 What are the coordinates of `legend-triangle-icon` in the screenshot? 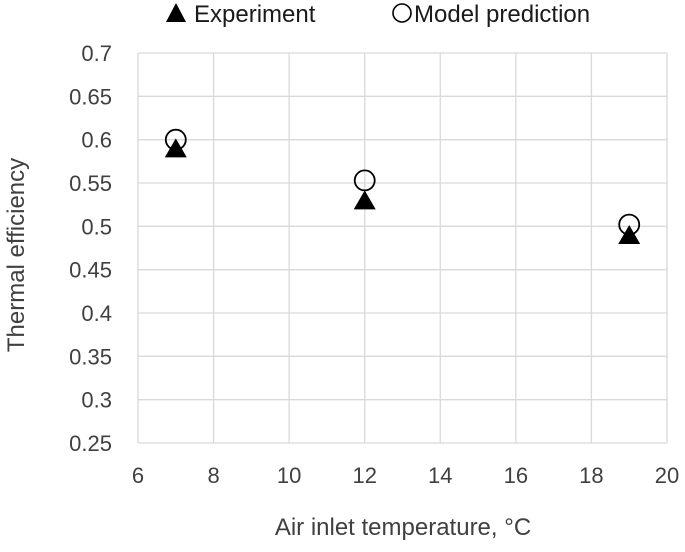 It's located at (176, 12).